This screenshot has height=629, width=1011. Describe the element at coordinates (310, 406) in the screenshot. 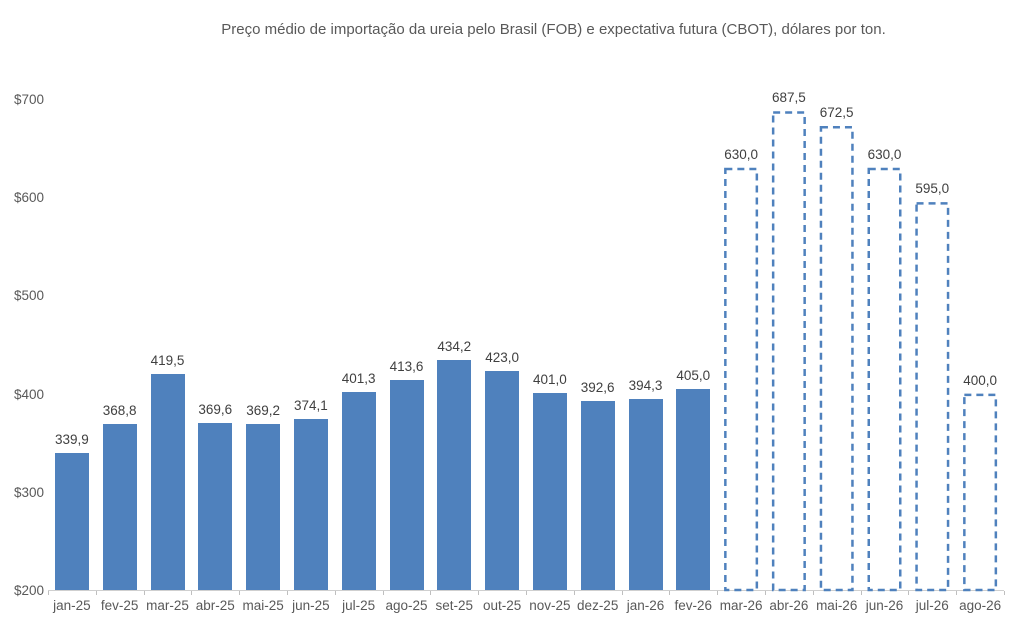

I see `bar-value-label-jun-25: 374,1` at that location.